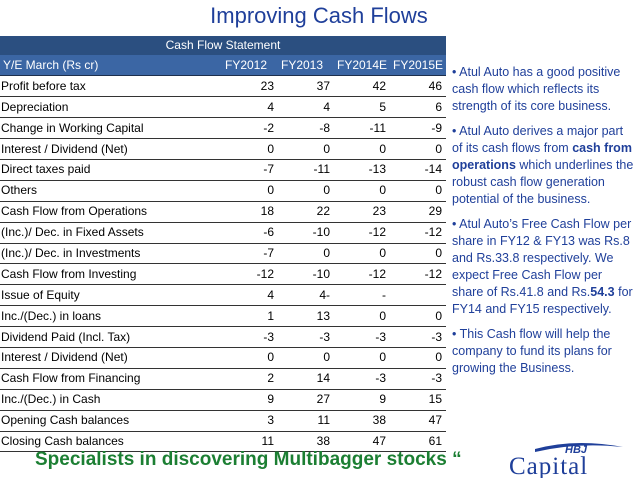 The height and width of the screenshot is (479, 638). Describe the element at coordinates (306, 86) in the screenshot. I see `cell-value: 37` at that location.